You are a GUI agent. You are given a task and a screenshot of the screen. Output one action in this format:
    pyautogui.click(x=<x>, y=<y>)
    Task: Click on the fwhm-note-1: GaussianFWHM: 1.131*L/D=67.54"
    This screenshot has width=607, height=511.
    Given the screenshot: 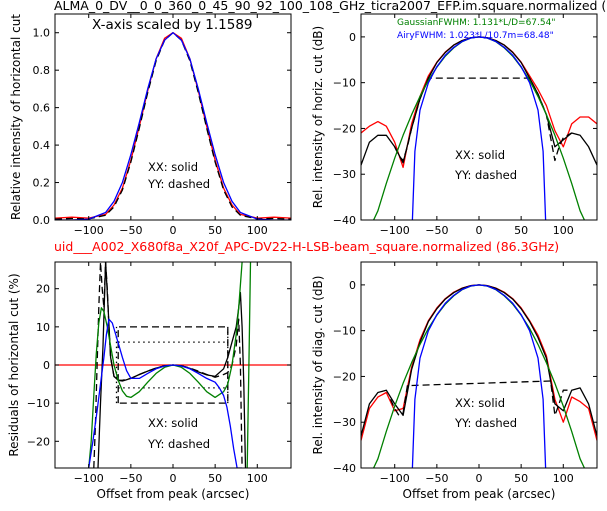 What is the action you would take?
    pyautogui.click(x=476, y=23)
    